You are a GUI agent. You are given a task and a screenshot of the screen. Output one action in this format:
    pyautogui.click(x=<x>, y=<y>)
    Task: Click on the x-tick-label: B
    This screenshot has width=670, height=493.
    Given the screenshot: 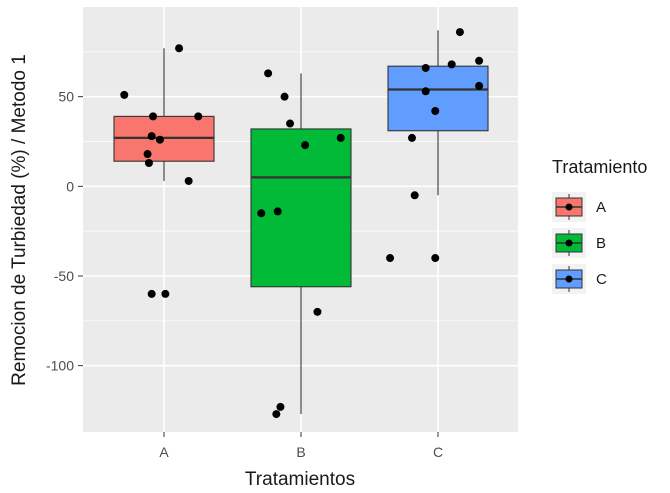 What is the action you would take?
    pyautogui.click(x=300, y=452)
    